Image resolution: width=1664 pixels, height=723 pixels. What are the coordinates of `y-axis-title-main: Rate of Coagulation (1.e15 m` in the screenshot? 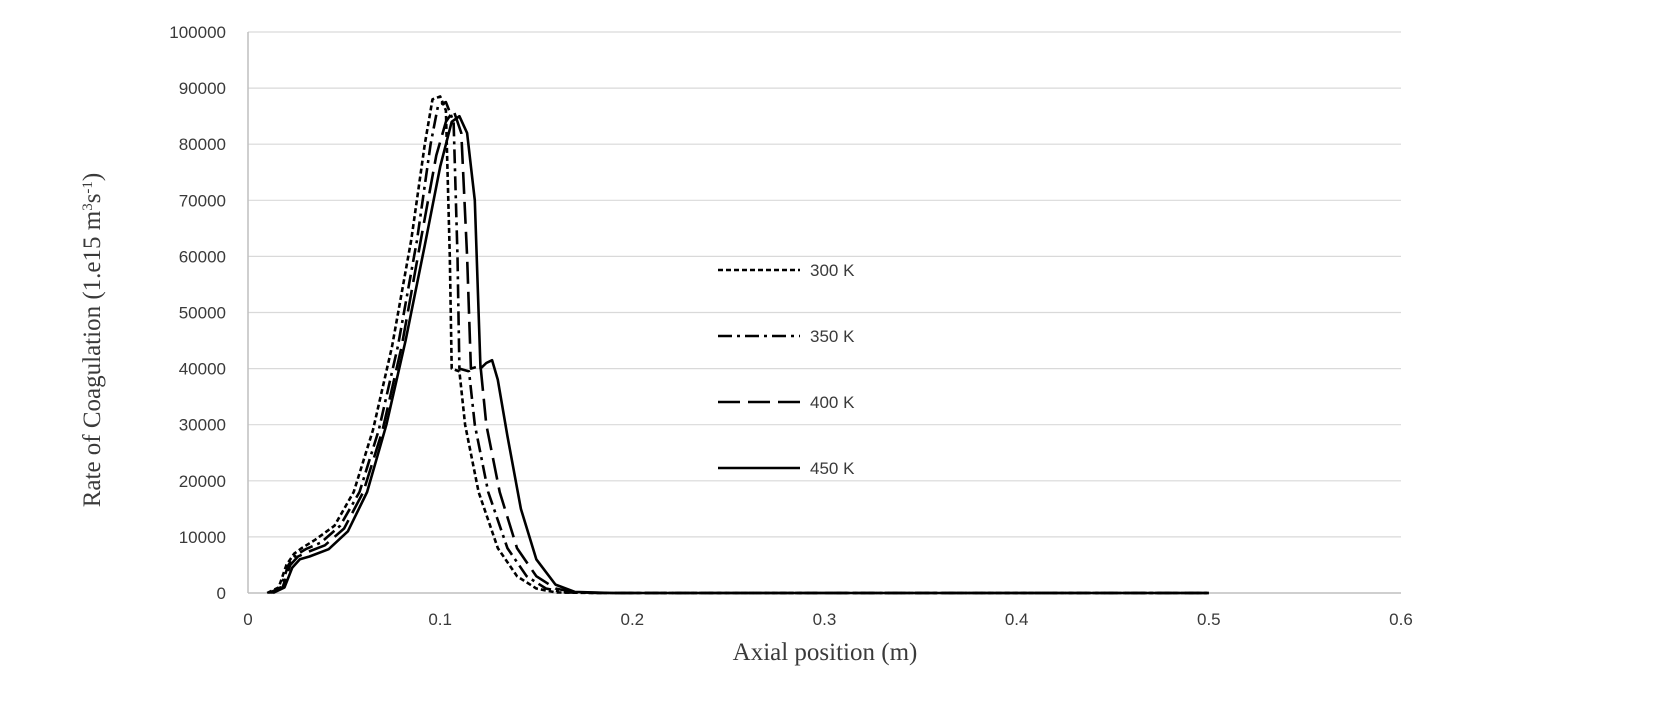 It's located at (92, 358).